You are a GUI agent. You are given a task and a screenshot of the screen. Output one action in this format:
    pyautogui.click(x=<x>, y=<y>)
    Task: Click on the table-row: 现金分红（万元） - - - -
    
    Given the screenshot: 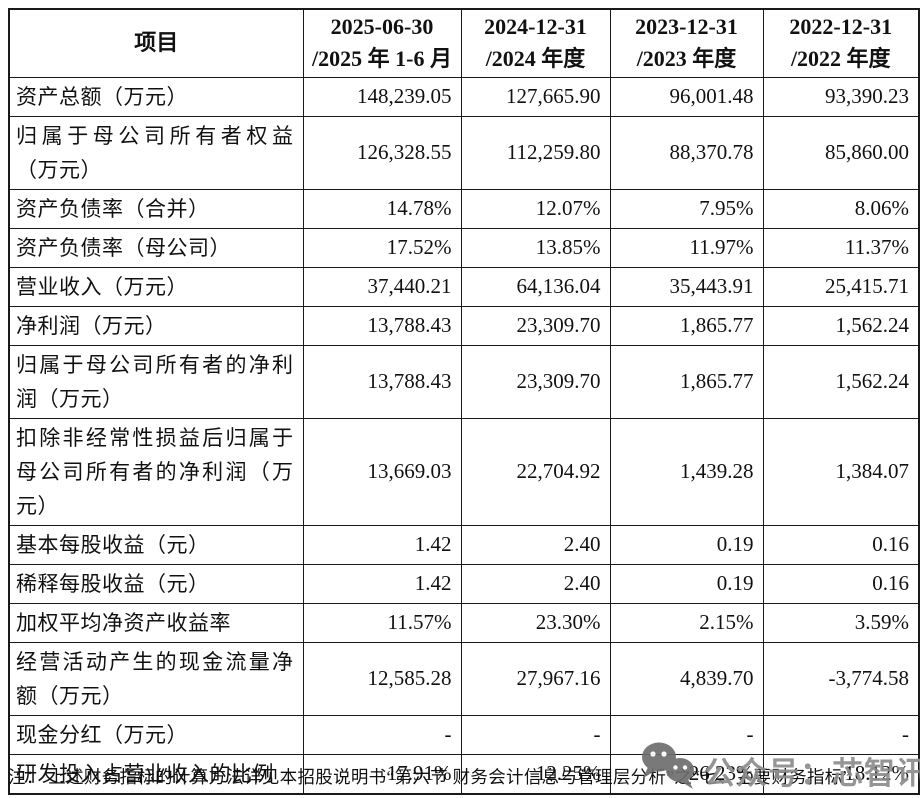 What is the action you would take?
    pyautogui.click(x=464, y=734)
    